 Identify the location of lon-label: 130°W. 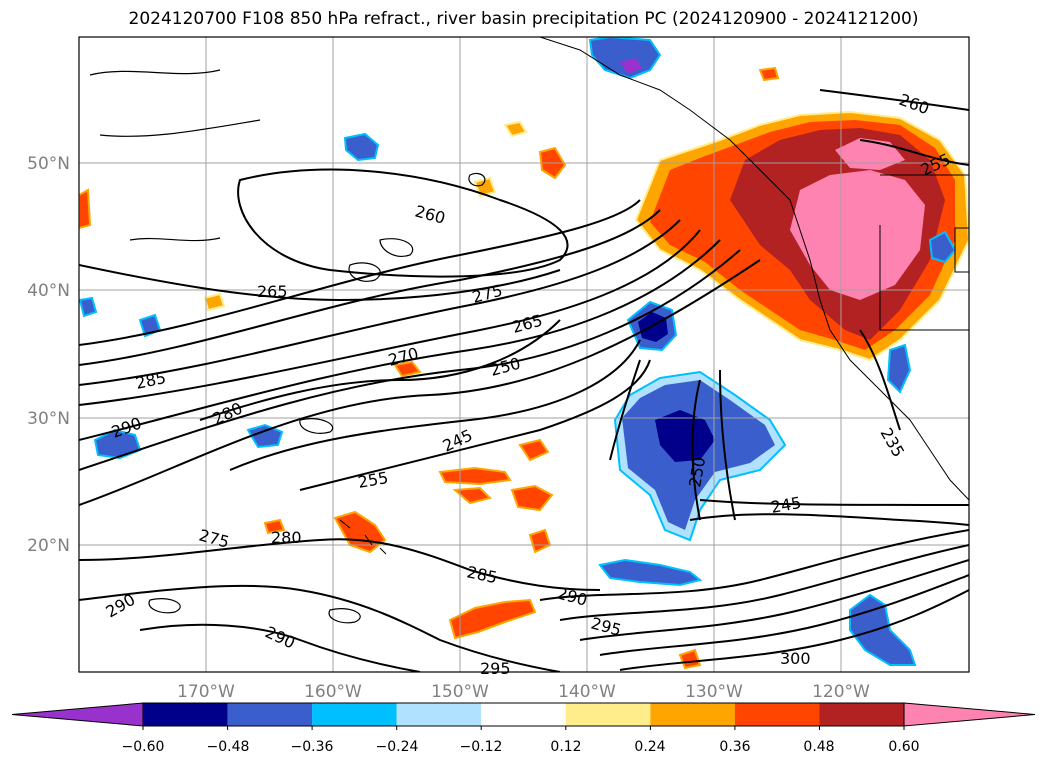
(714, 692).